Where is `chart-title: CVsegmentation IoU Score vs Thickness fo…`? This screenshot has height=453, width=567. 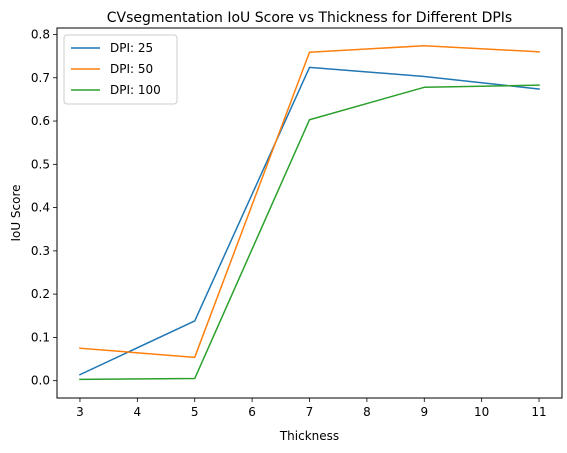
chart-title: CVsegmentation IoU Score vs Thickness fo… is located at coordinates (309, 18).